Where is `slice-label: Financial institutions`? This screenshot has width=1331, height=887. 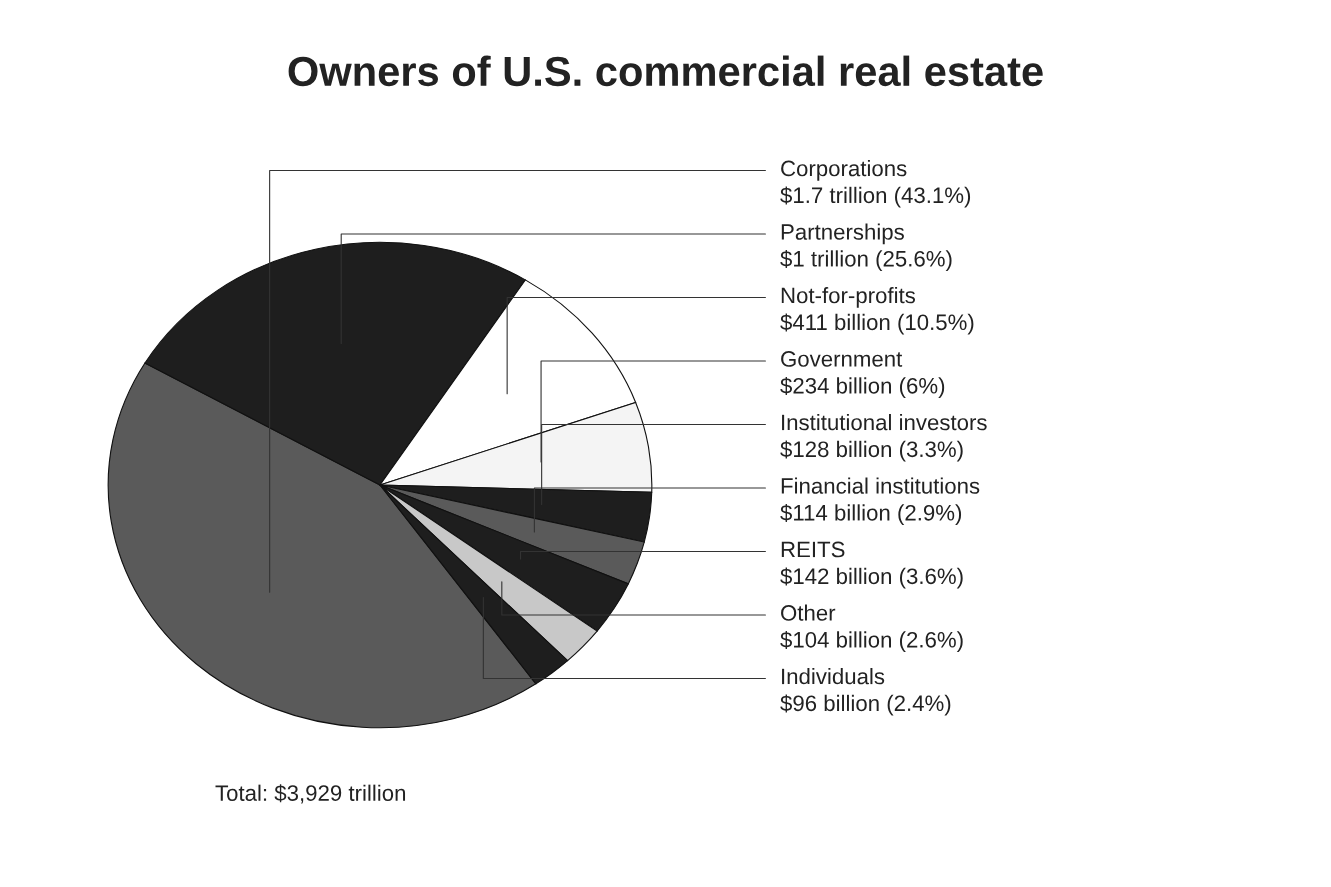
slice-label: Financial institutions is located at coordinates (880, 485).